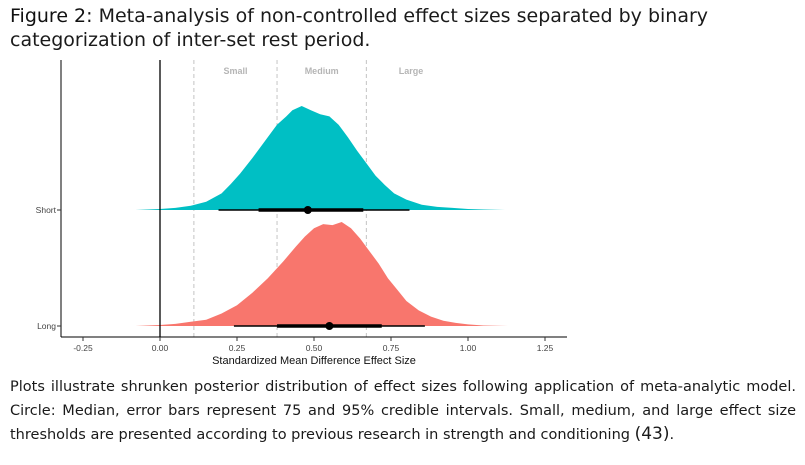  Describe the element at coordinates (545, 348) in the screenshot. I see `x-tick-label: 1.25` at that location.